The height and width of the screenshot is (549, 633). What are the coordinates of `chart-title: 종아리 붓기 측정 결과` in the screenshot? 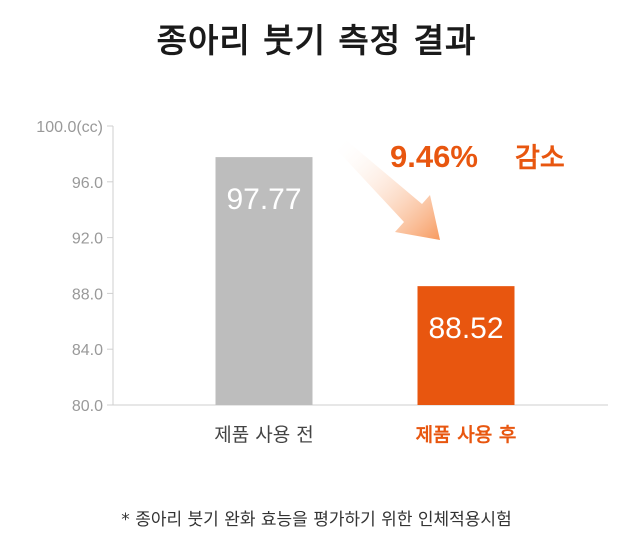 It's located at (316, 40).